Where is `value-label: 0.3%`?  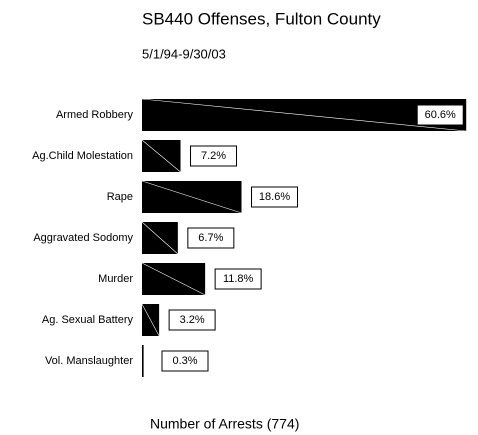 value-label: 0.3% is located at coordinates (184, 361).